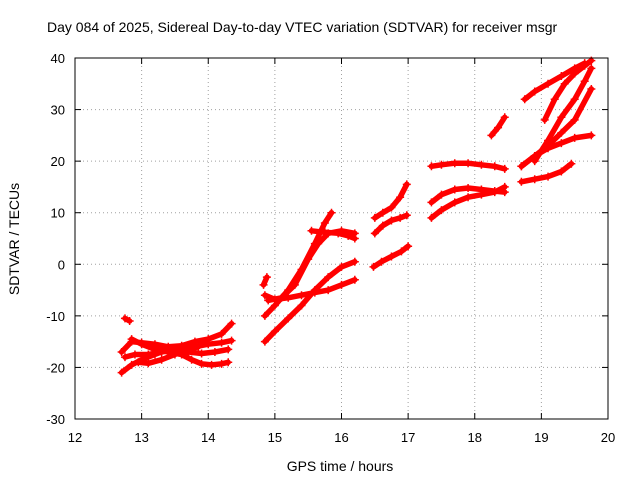  What do you see at coordinates (55, 367) in the screenshot?
I see `y-tick-label: -20` at bounding box center [55, 367].